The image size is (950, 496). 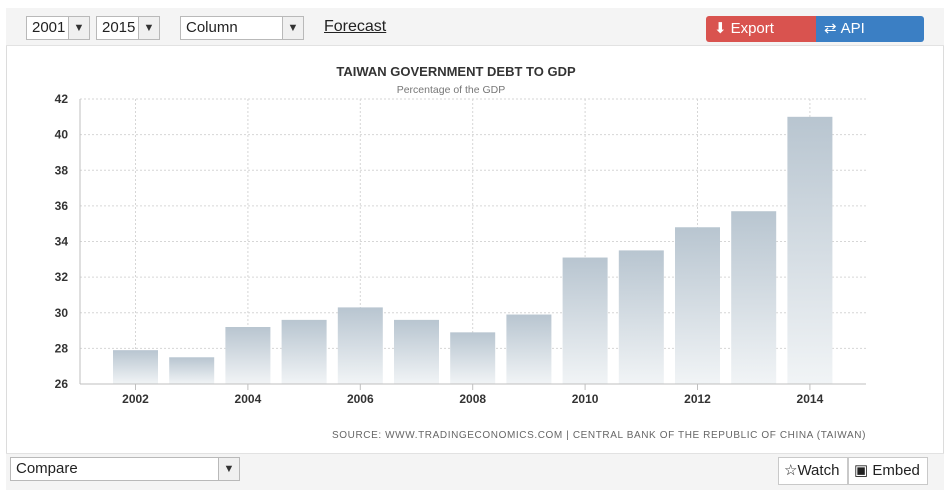 What do you see at coordinates (228, 469) in the screenshot?
I see `chevron-down-icon: ▼` at bounding box center [228, 469].